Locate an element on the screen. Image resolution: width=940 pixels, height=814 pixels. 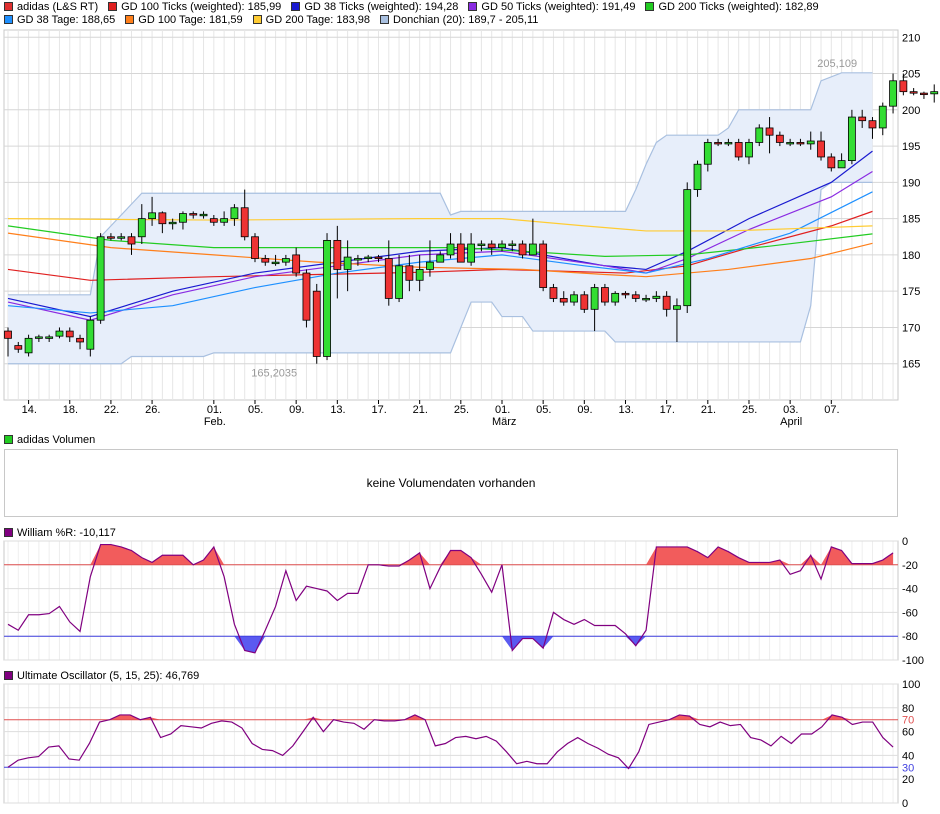
ultimate-line is located at coordinates (450, 742).